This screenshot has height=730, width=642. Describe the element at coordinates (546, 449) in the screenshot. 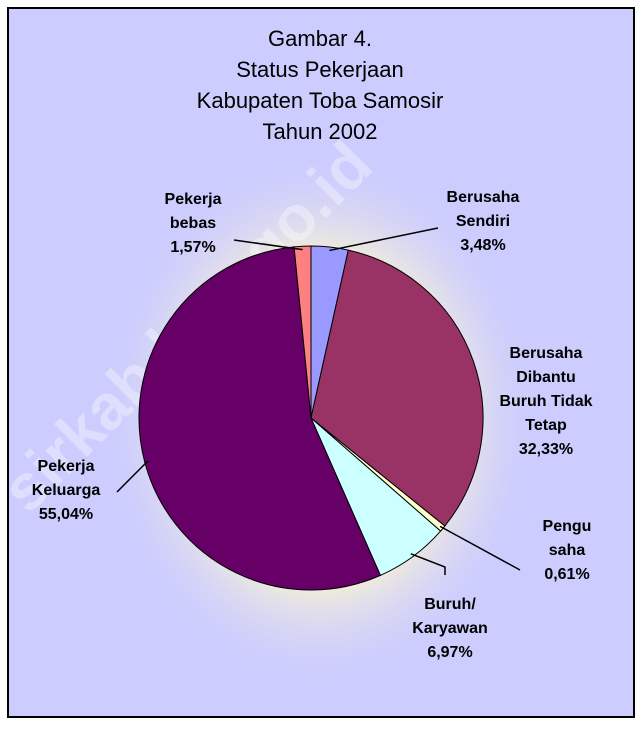

I see `value-label: 32,33%` at that location.